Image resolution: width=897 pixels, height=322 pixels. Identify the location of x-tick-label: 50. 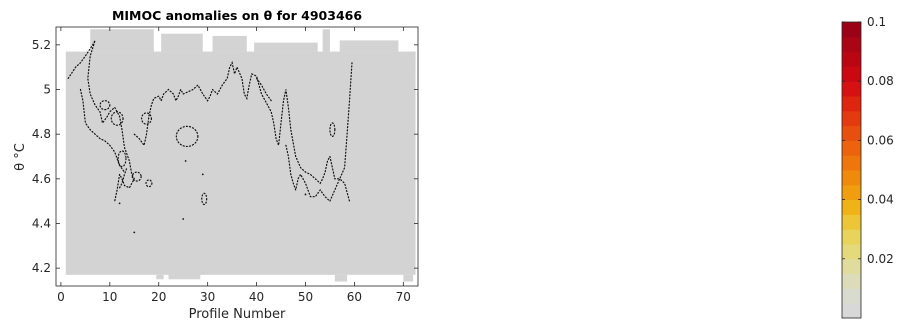
(305, 297).